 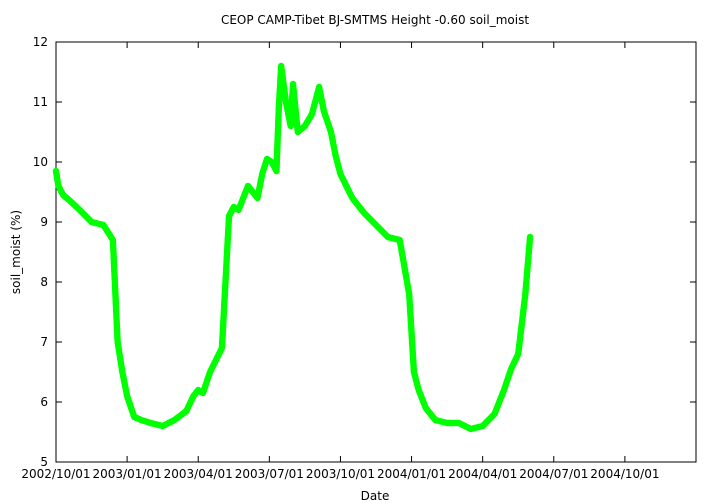 What do you see at coordinates (553, 474) in the screenshot?
I see `x-tick-label: 2004/07/01` at bounding box center [553, 474].